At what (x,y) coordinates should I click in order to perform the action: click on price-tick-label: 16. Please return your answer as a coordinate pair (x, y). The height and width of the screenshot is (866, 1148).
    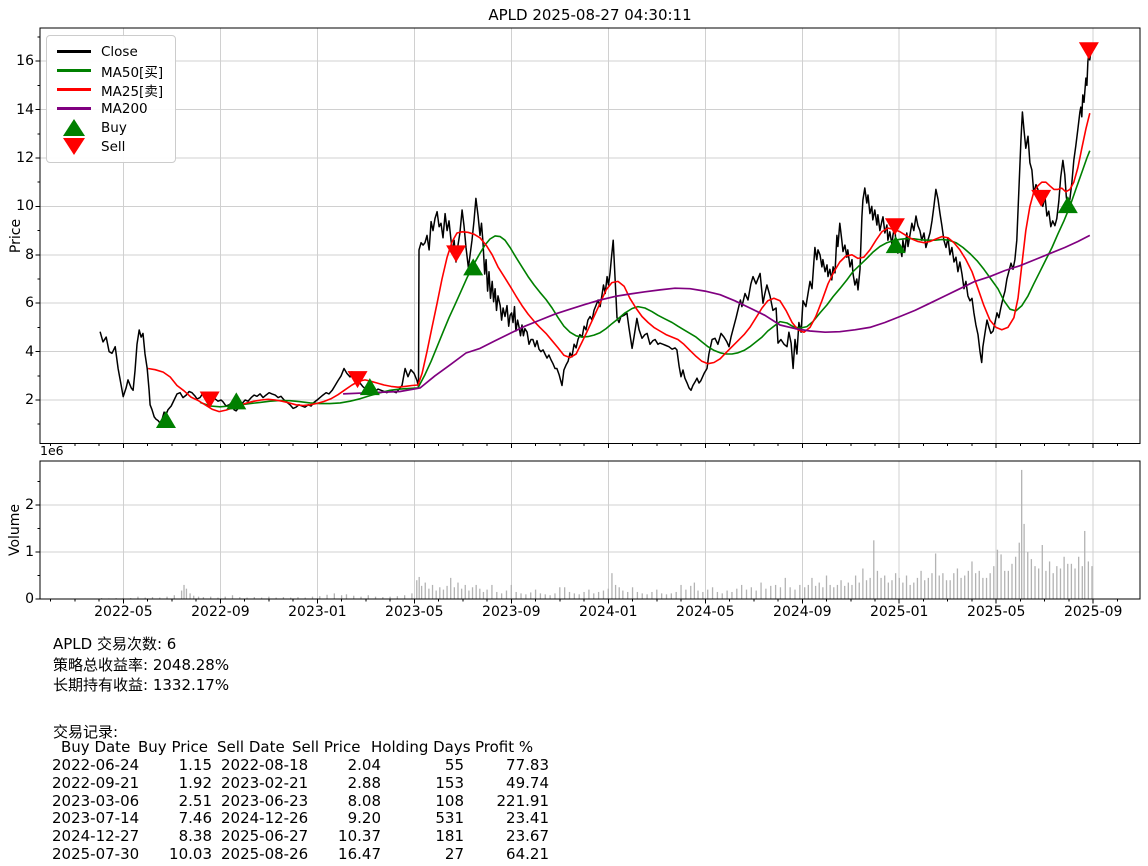
    Looking at the image, I should click on (25, 61).